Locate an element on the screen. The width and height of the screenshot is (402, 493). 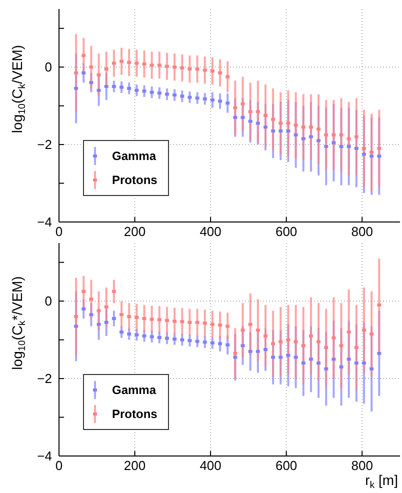
x-axis-title: r$_{k}$ [m] is located at coordinates (381, 481).